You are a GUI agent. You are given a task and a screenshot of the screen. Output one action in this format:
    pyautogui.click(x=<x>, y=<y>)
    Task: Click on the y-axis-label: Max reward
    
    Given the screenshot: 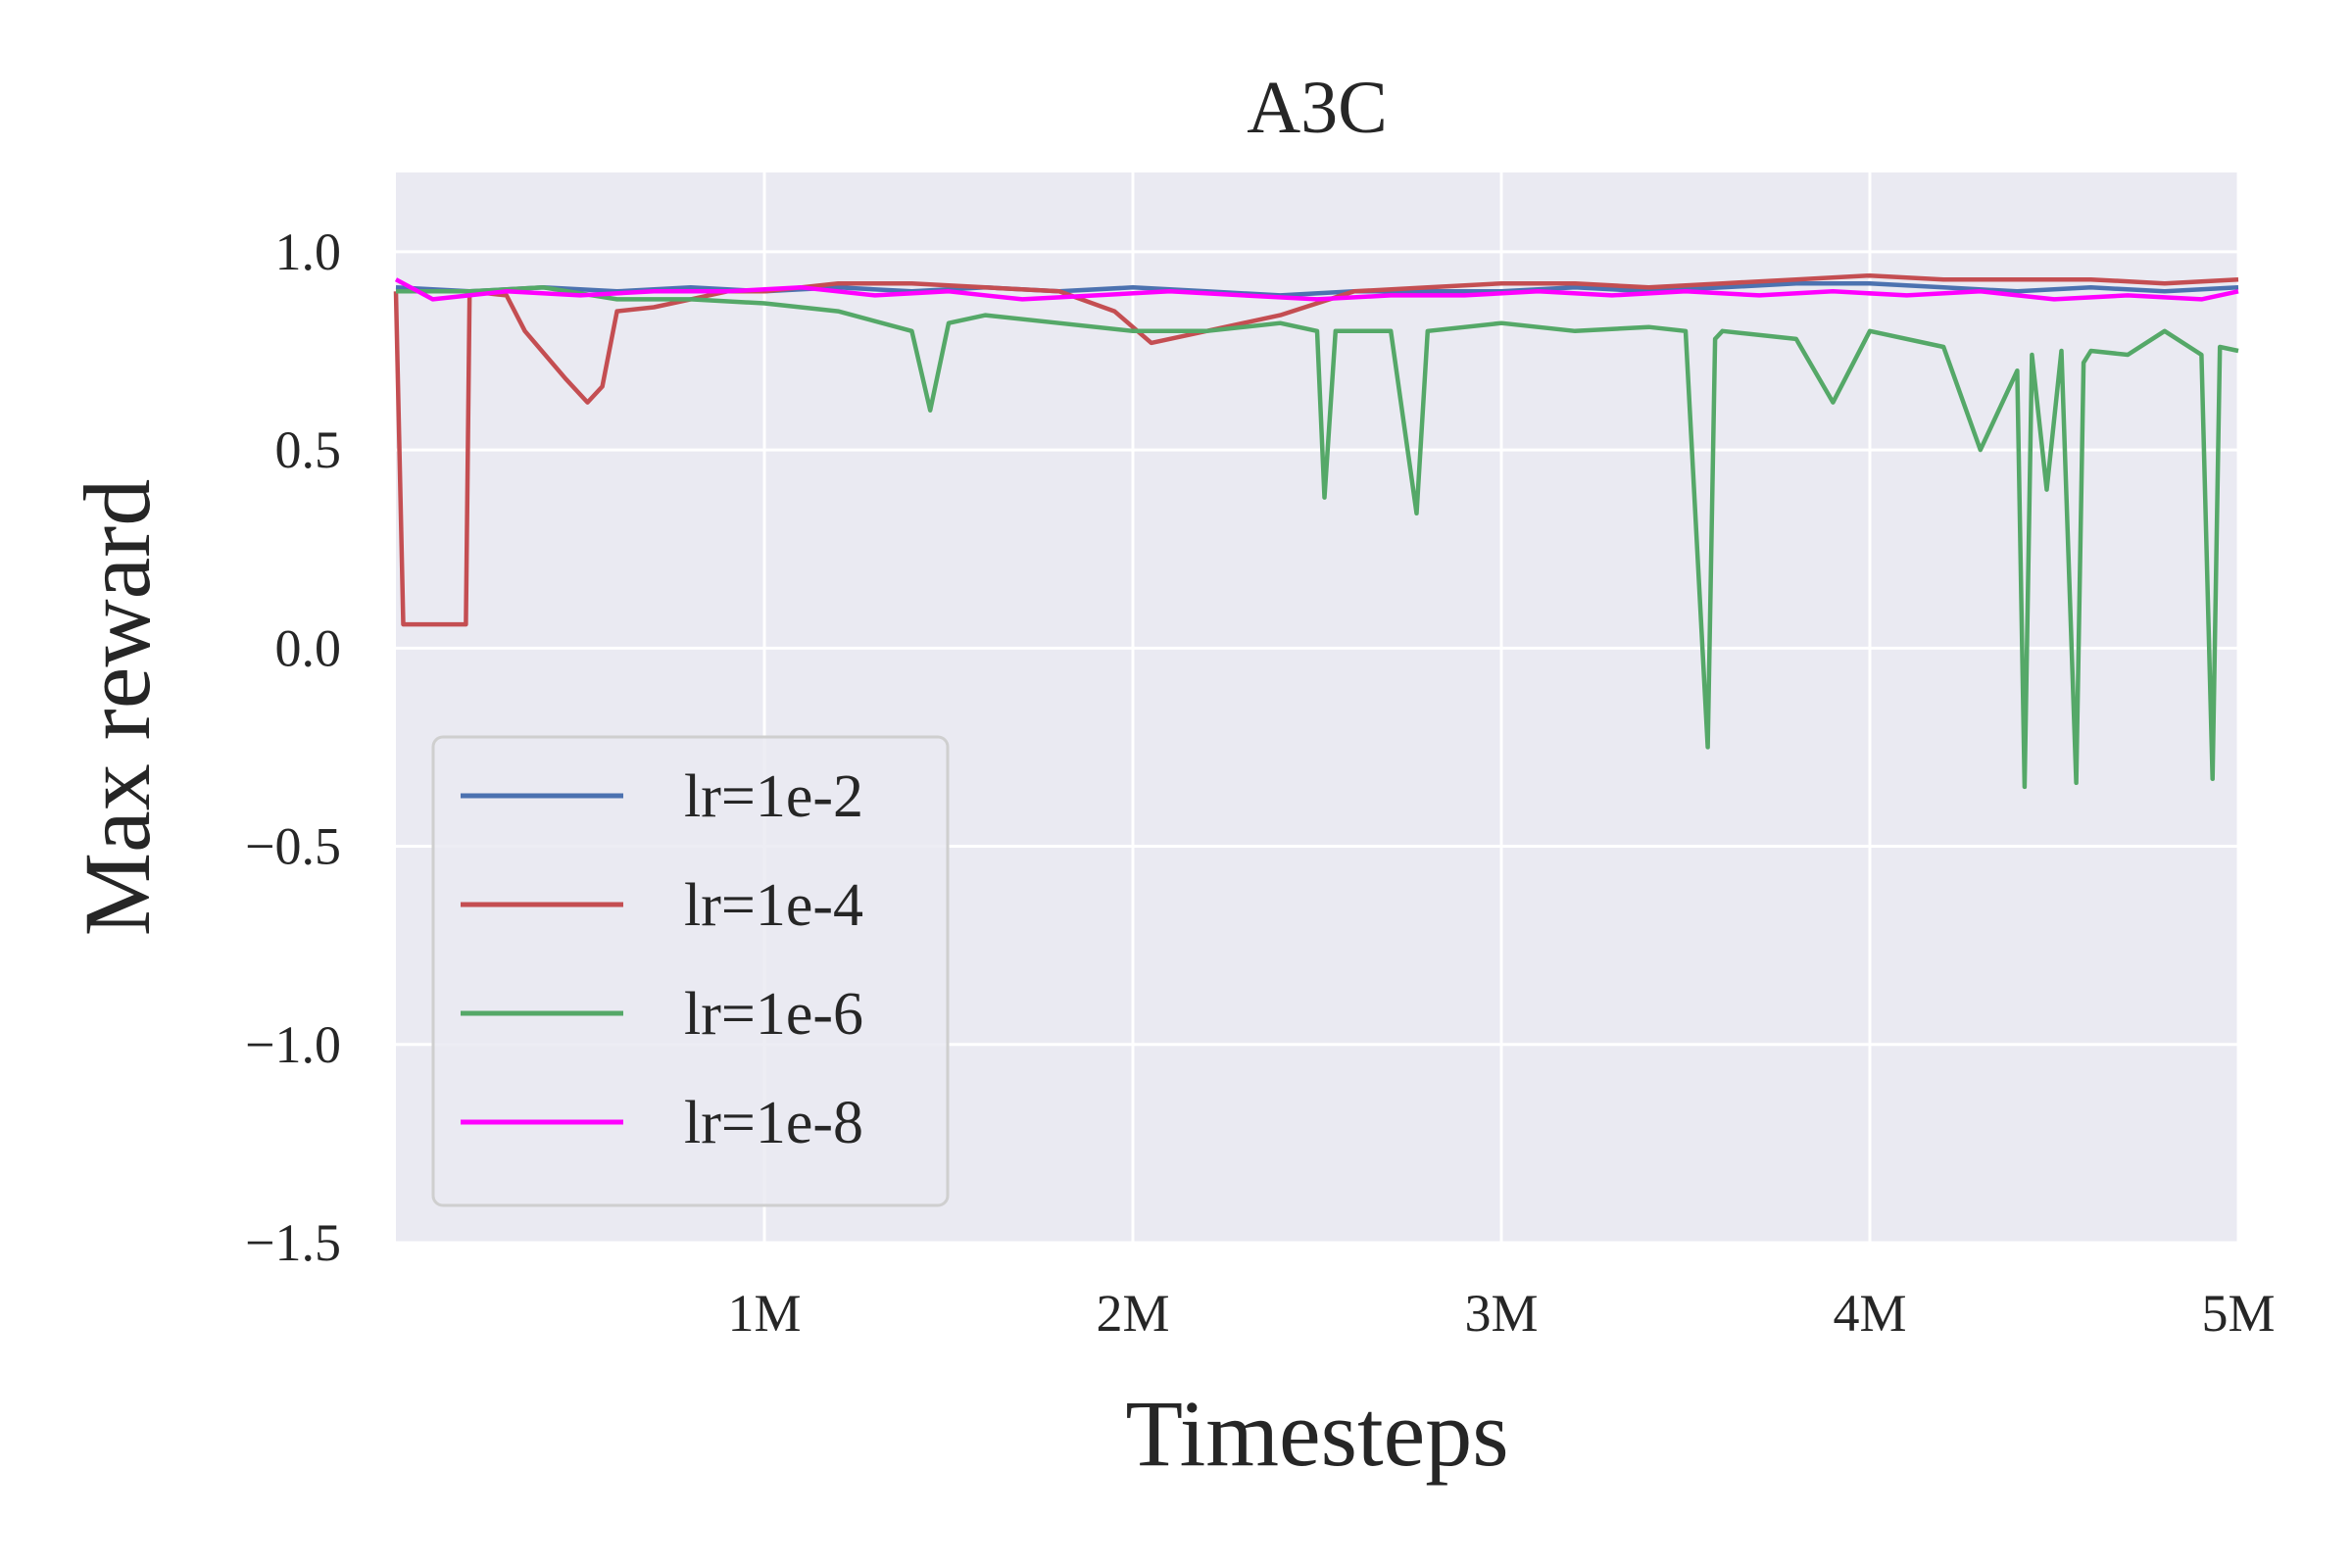 What is the action you would take?
    pyautogui.click(x=117, y=707)
    